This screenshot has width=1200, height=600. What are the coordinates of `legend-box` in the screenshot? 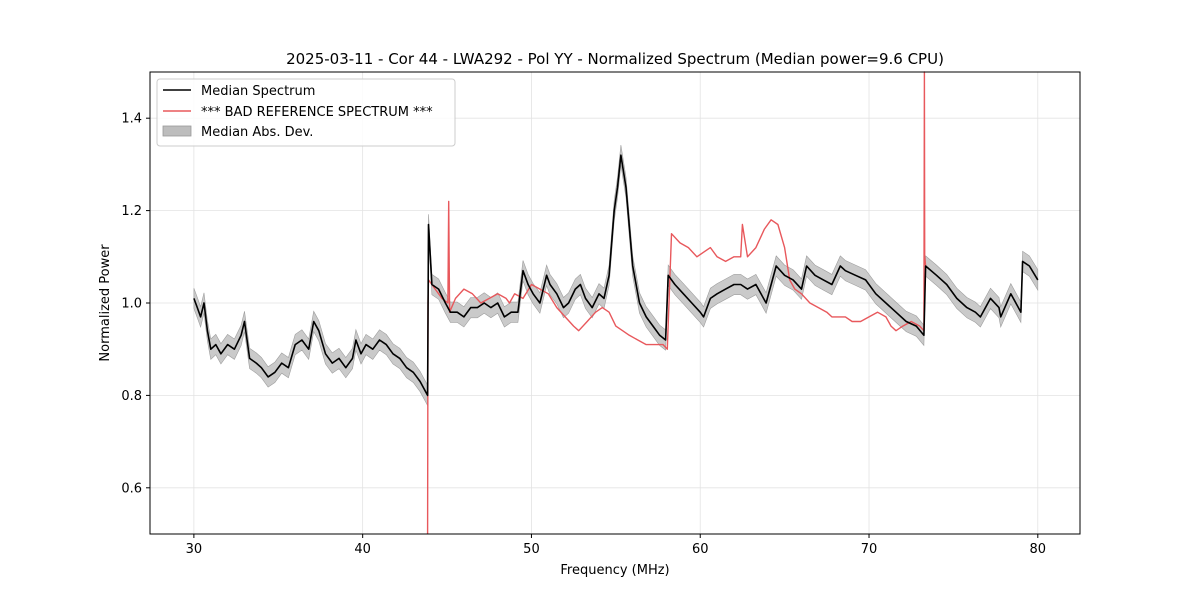 It's located at (306, 112).